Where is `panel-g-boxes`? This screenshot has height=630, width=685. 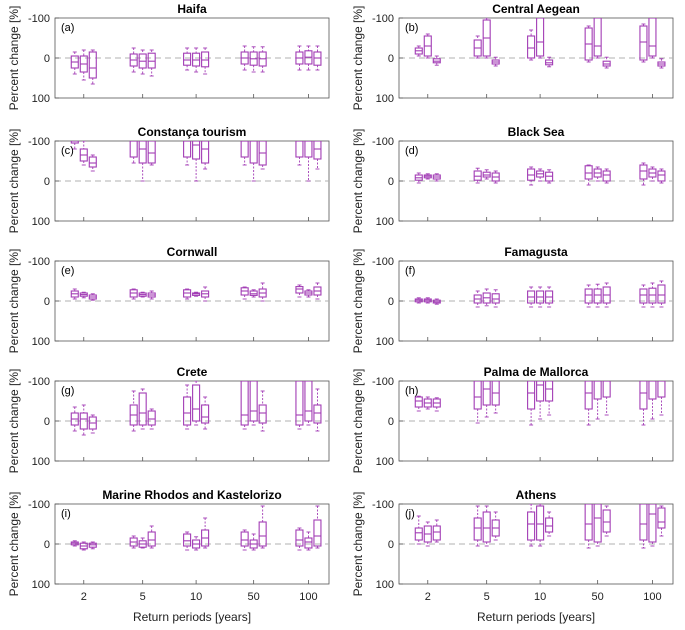 panel-g-boxes is located at coordinates (196, 408).